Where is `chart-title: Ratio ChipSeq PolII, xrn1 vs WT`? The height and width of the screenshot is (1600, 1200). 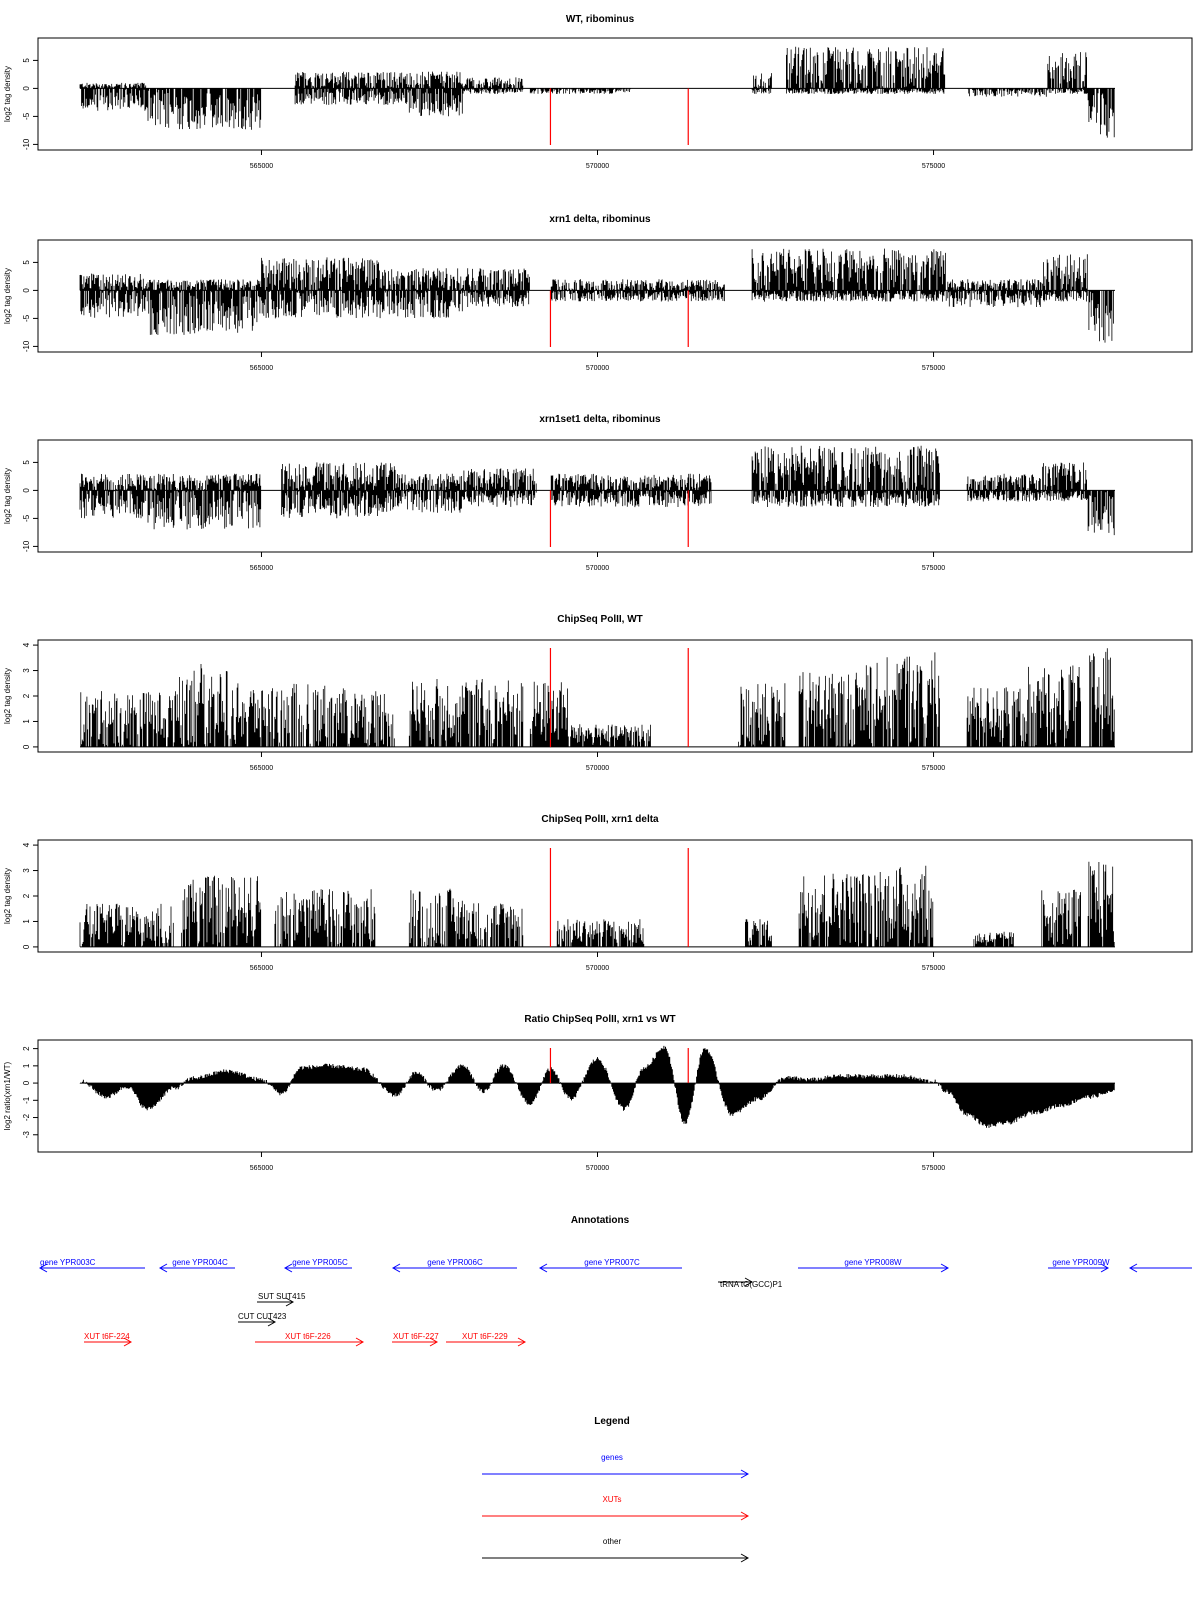 chart-title: Ratio ChipSeq PolII, xrn1 vs WT is located at coordinates (599, 1019).